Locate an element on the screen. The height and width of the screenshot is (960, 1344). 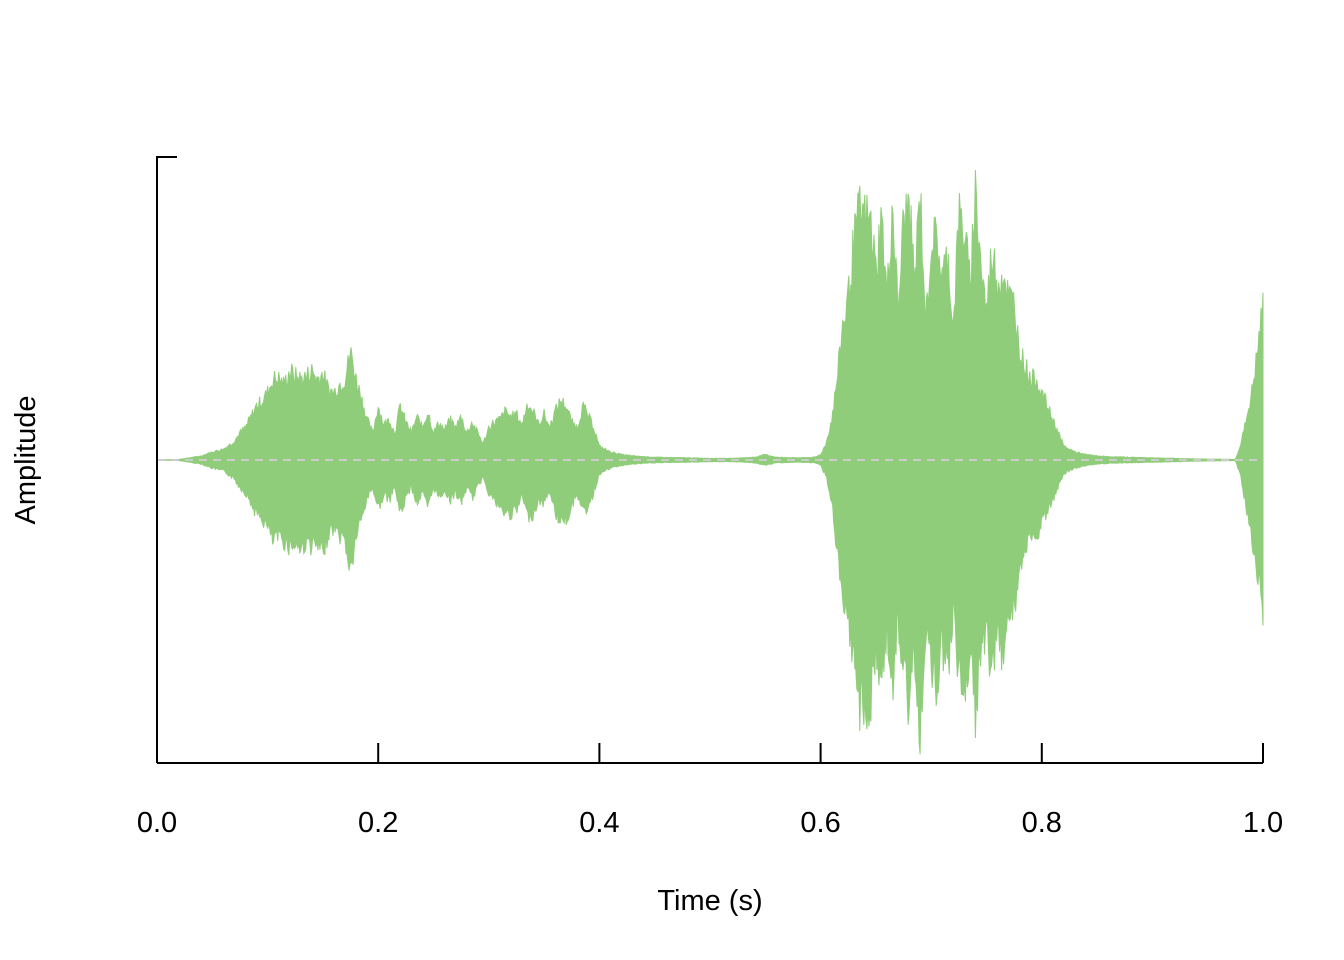
x-tick-label: 0.2 is located at coordinates (378, 823).